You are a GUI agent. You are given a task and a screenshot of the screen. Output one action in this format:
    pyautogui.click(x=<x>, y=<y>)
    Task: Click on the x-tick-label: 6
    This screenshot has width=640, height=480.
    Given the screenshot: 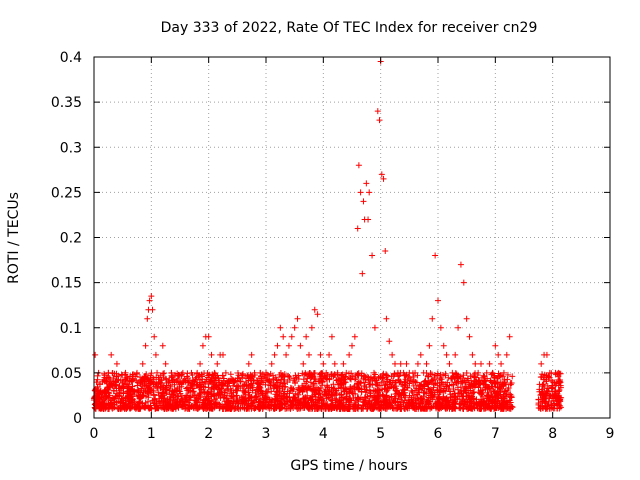 What is the action you would take?
    pyautogui.click(x=438, y=434)
    